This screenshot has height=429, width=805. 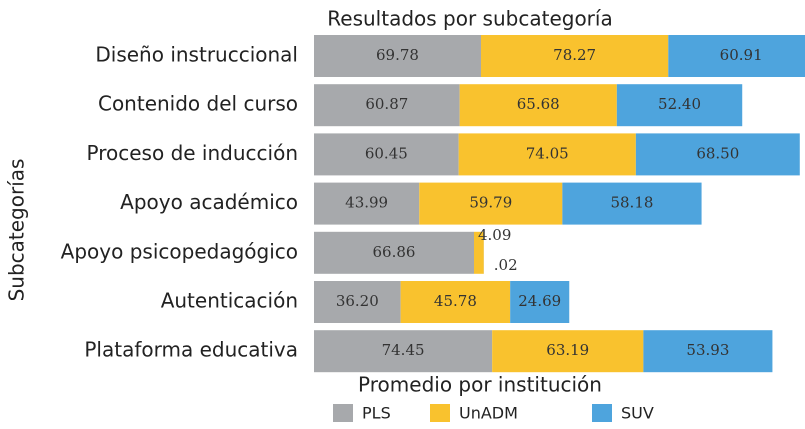 I want to click on value-label: 53.93, so click(x=707, y=350).